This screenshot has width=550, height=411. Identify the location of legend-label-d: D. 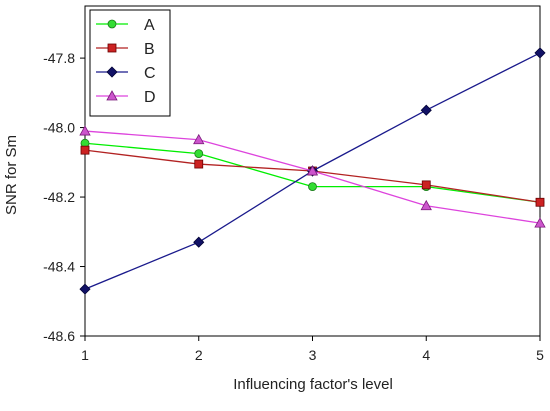
(150, 97).